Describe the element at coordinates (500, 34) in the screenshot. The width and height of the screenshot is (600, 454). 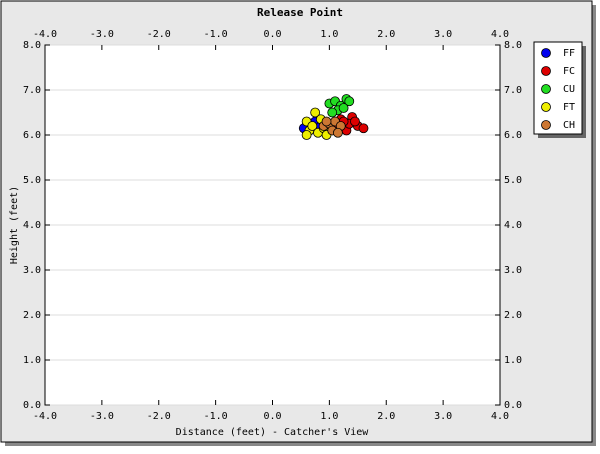
I see `x2-tick-label: 4.0` at that location.